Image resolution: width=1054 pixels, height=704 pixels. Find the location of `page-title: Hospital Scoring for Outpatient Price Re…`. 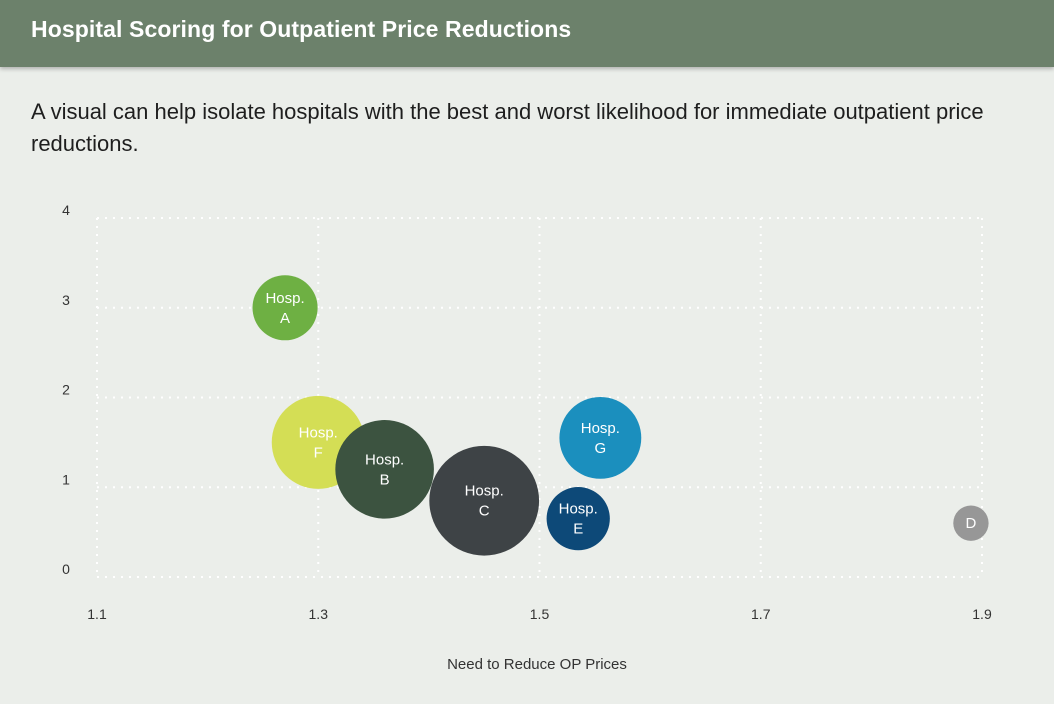

page-title: Hospital Scoring for Outpatient Price Re… is located at coordinates (301, 29).